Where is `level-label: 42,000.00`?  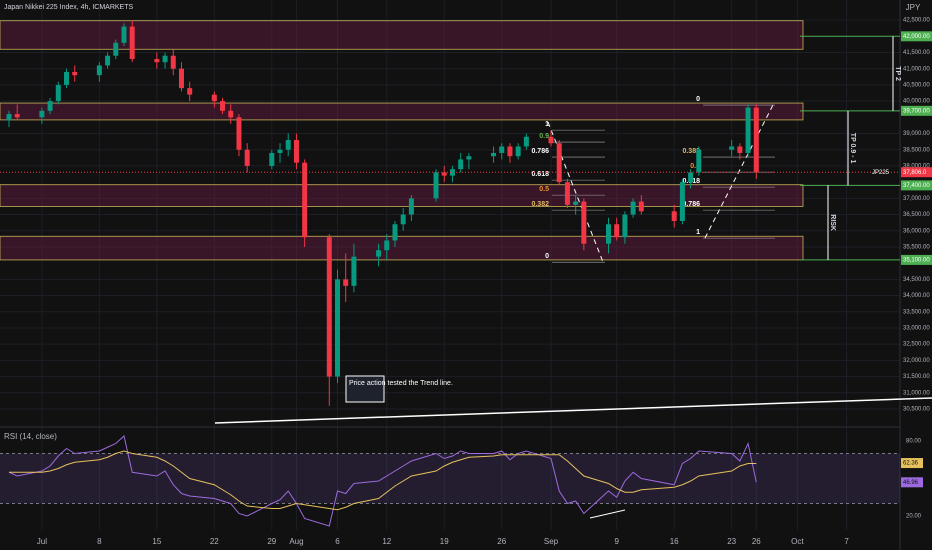 level-label: 42,000.00 is located at coordinates (916, 37).